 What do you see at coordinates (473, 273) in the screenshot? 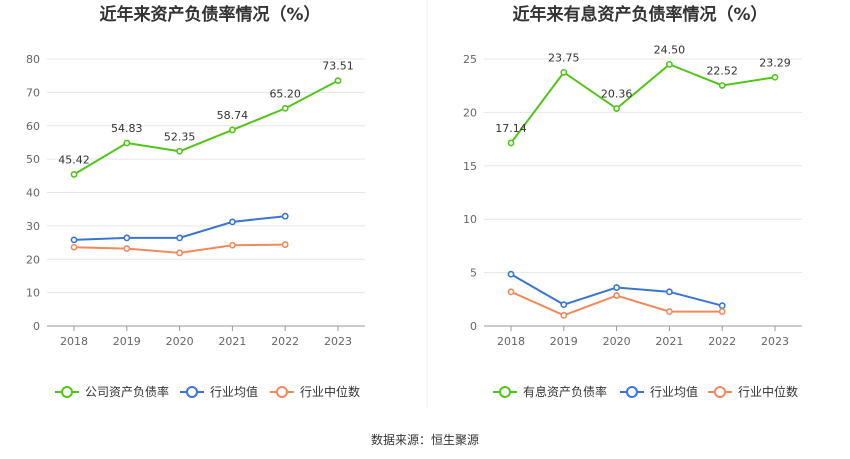
I see `y-tick-label: 5` at bounding box center [473, 273].